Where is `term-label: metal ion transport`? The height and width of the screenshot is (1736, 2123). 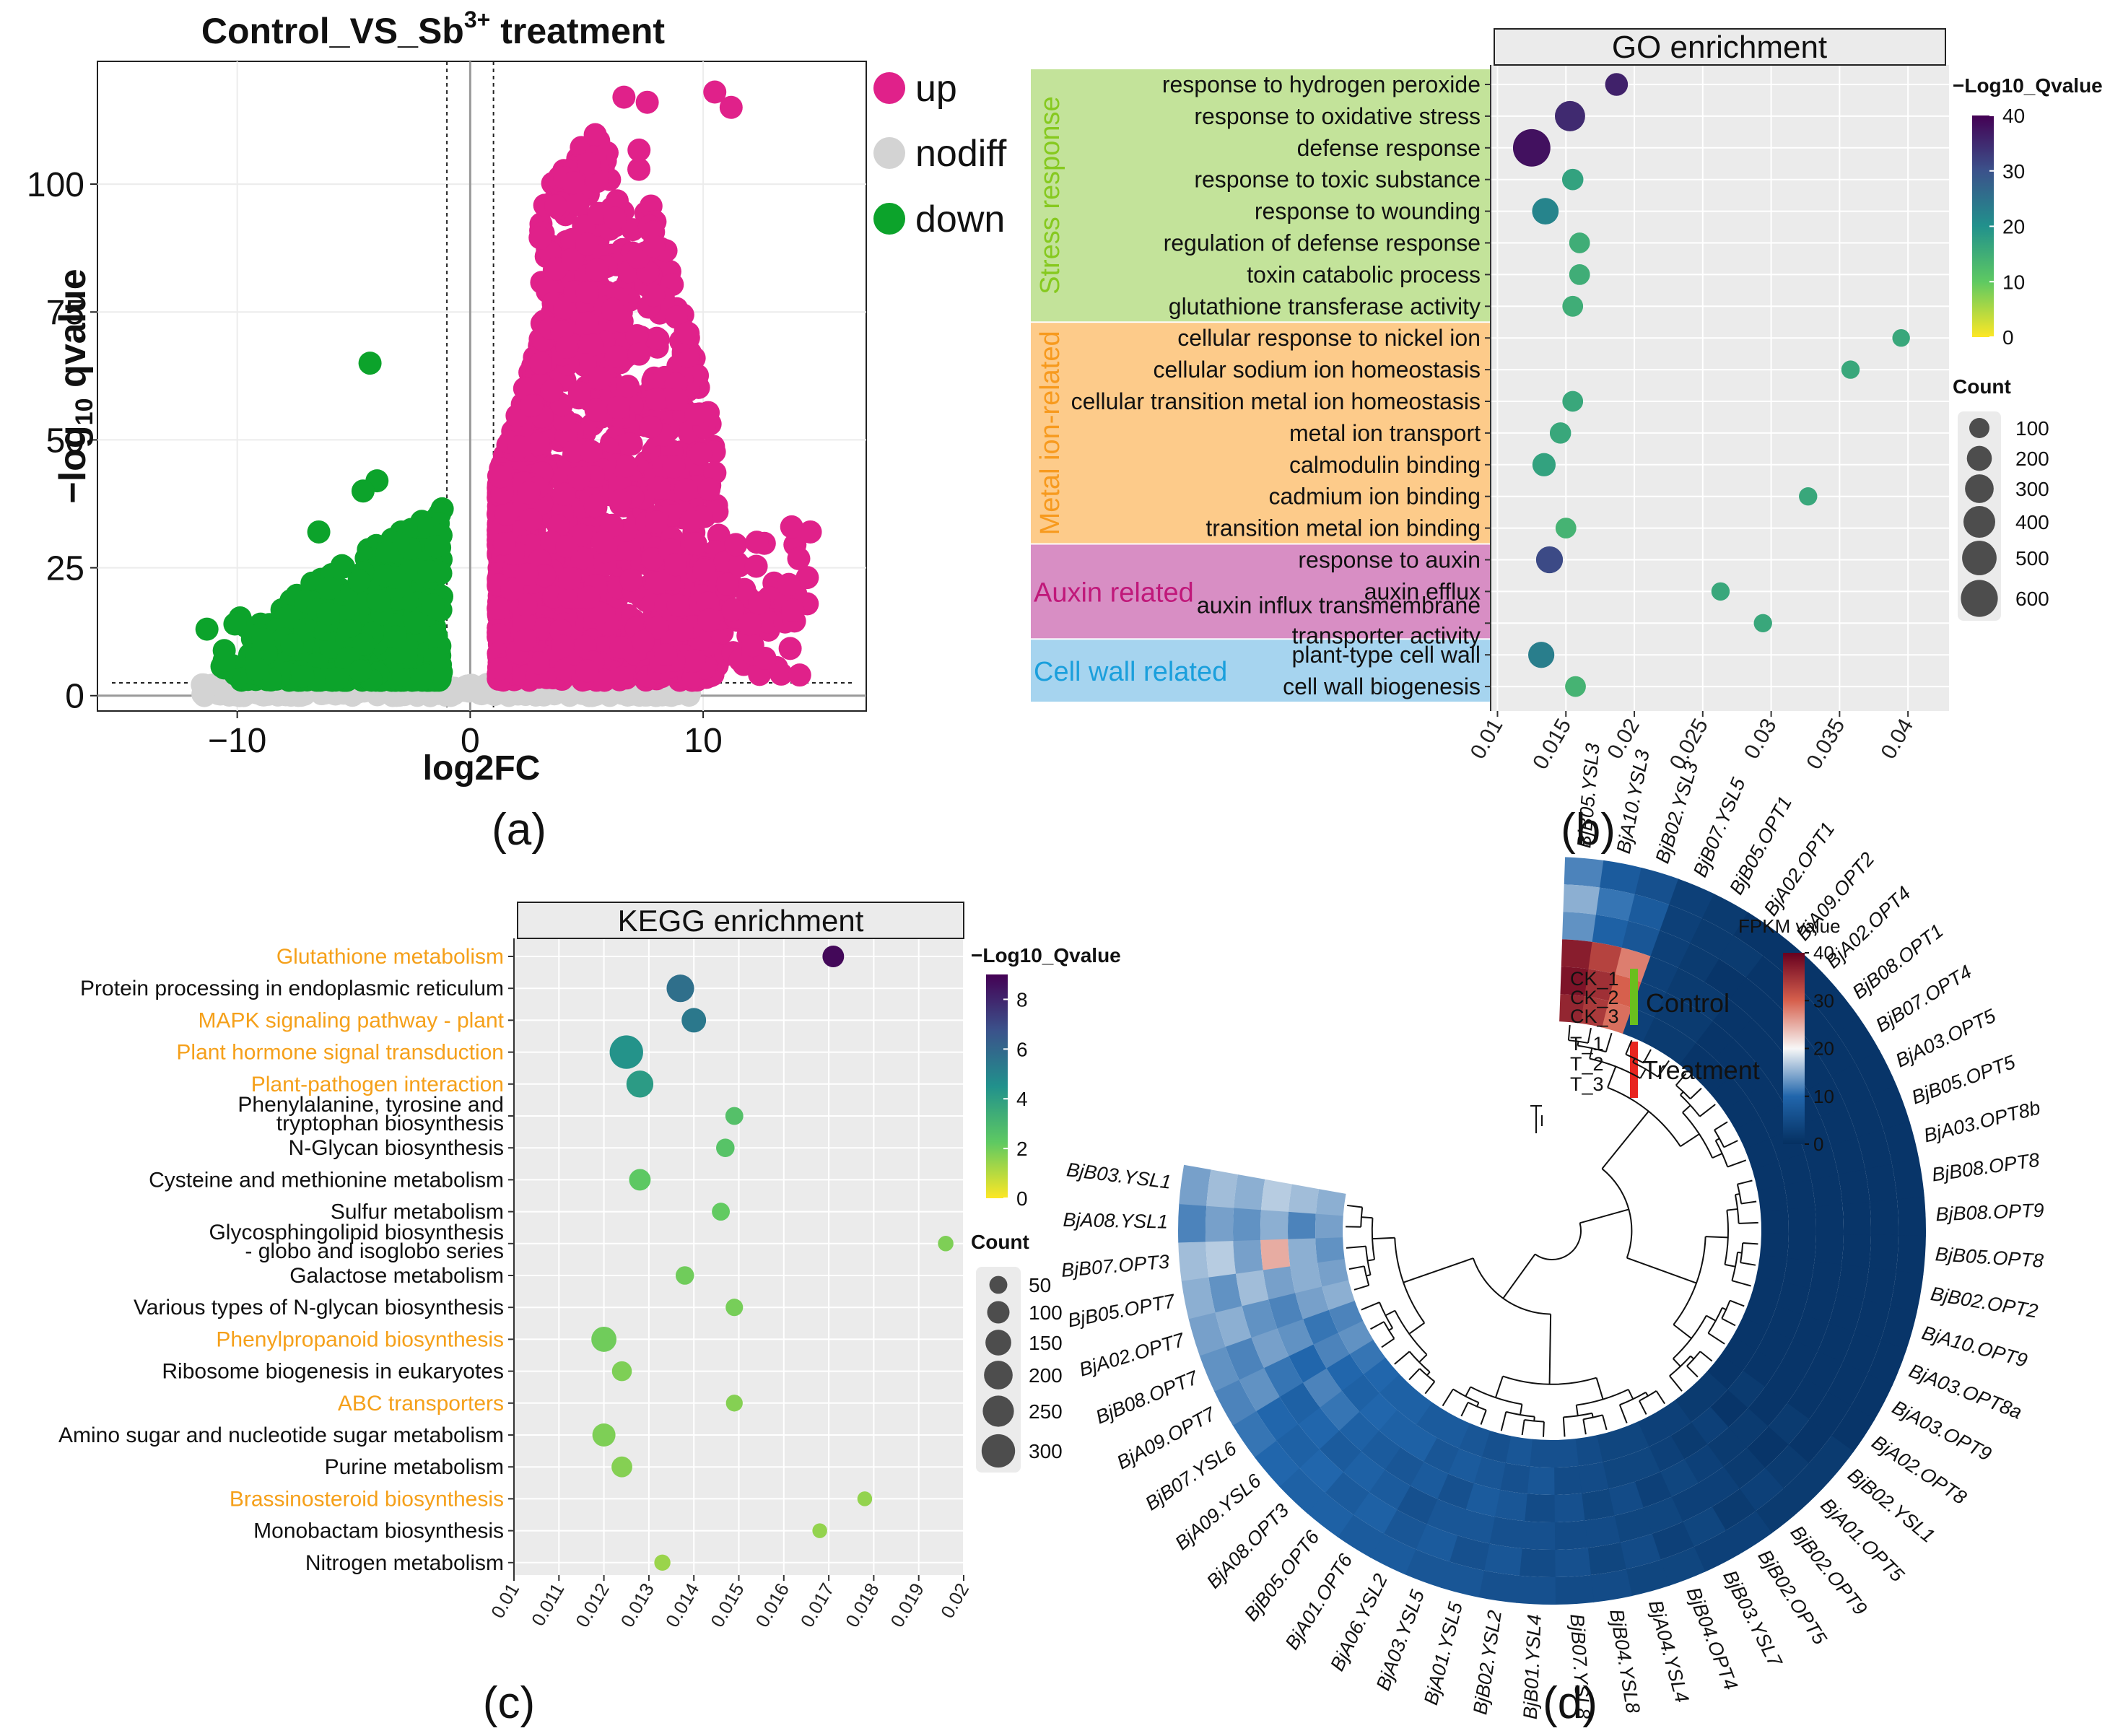
term-label: metal ion transport is located at coordinates (1385, 433).